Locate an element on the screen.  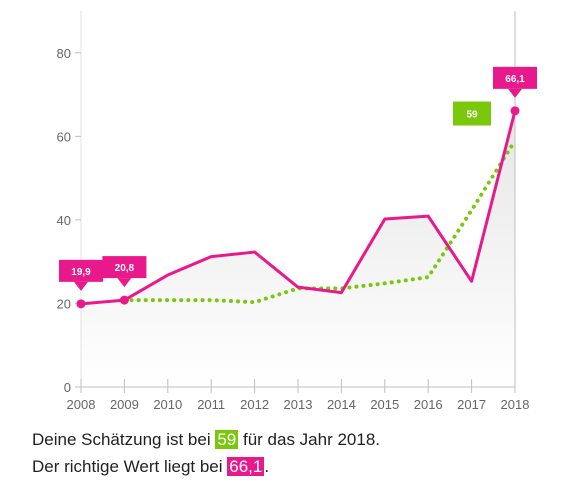
x-tick-label: 2008 is located at coordinates (81, 404).